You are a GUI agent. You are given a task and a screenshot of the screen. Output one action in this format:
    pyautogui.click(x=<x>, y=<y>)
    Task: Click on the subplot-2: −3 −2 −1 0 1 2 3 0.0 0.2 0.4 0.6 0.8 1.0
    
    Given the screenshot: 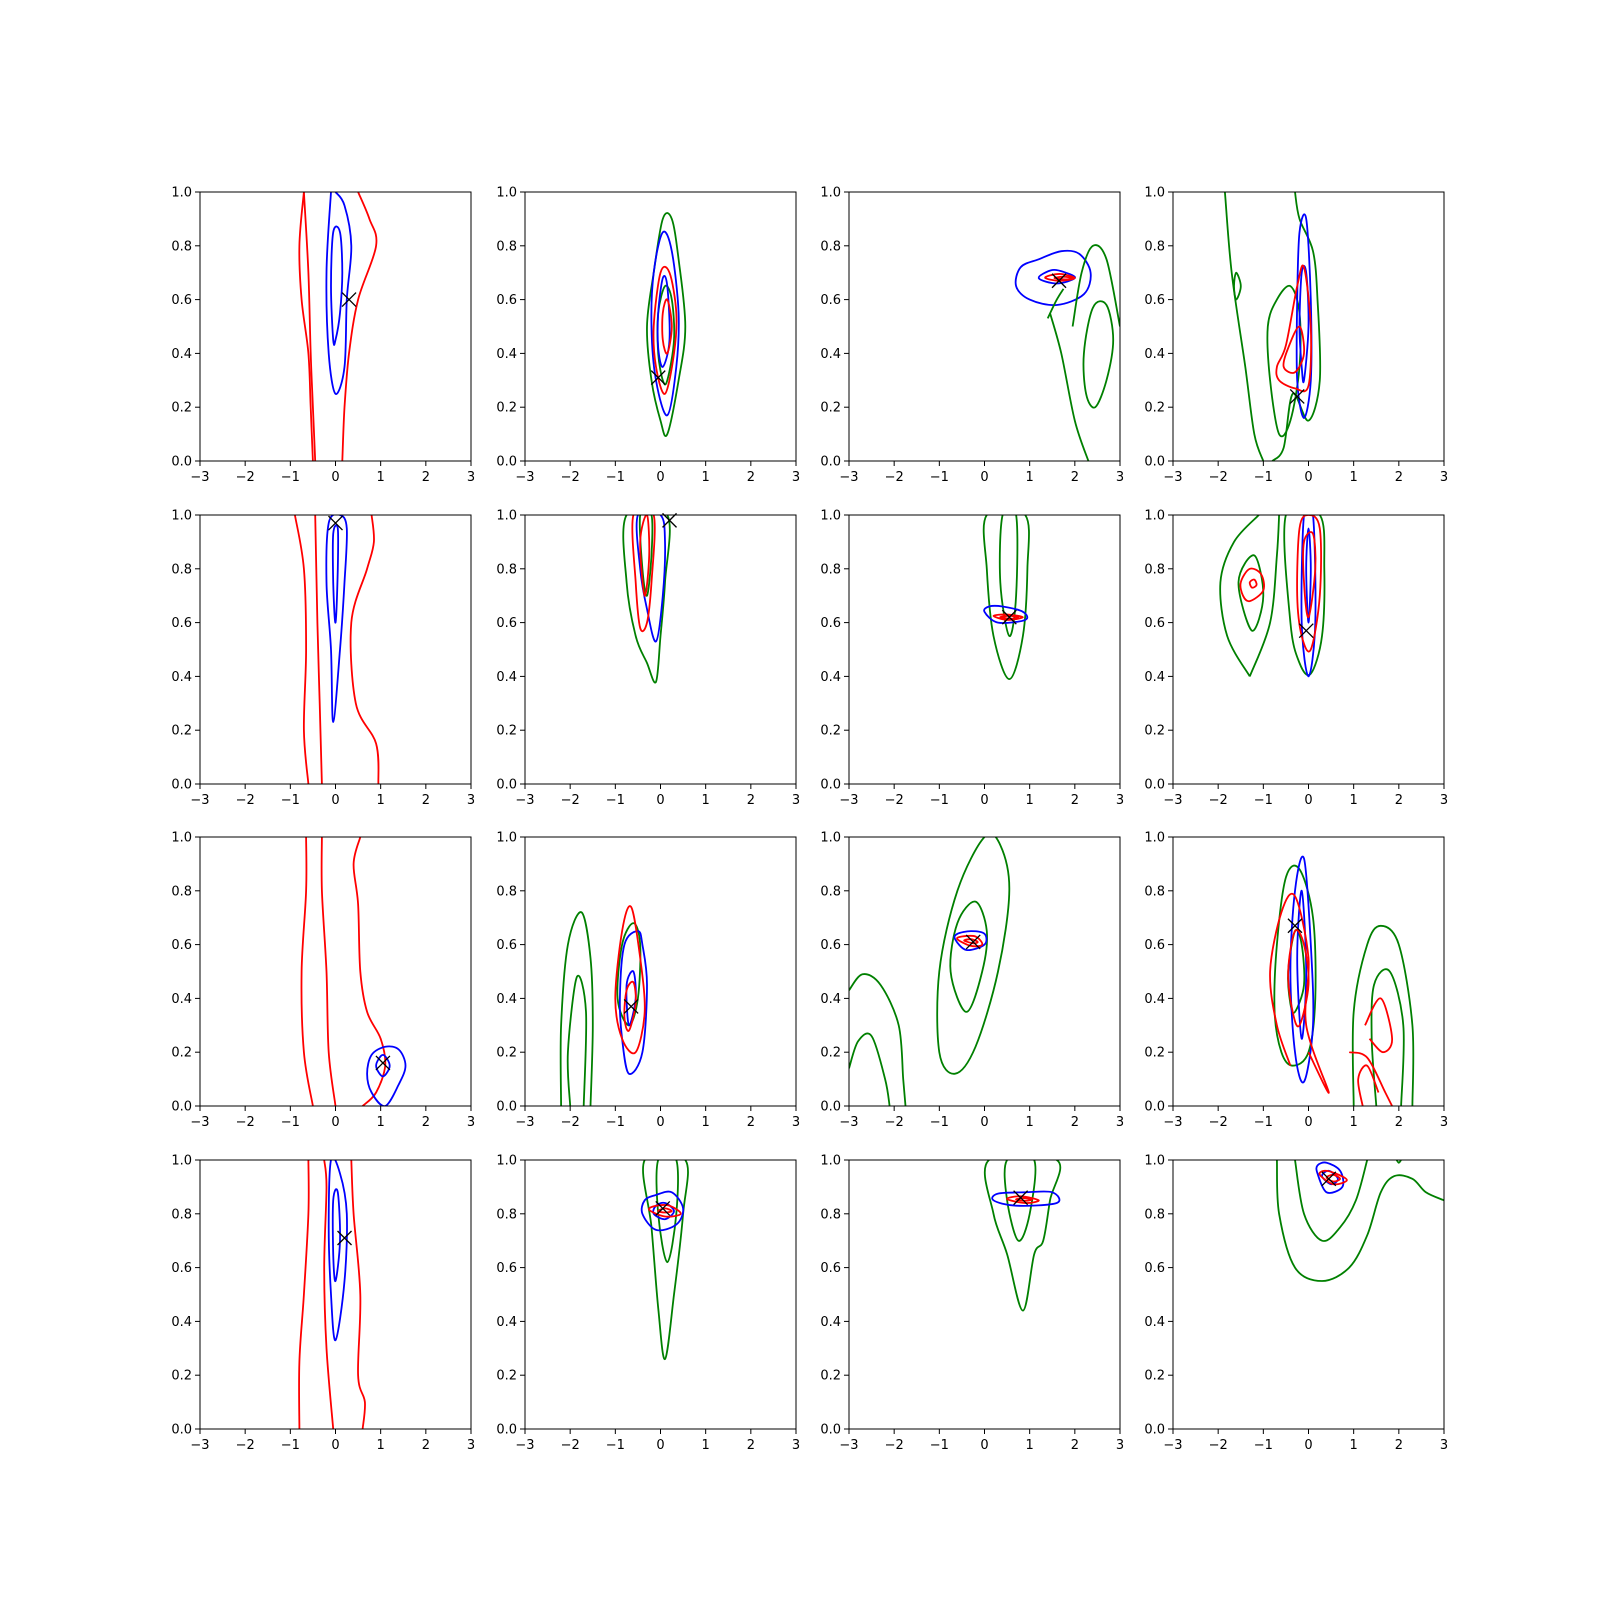 What is the action you would take?
    pyautogui.click(x=648, y=336)
    